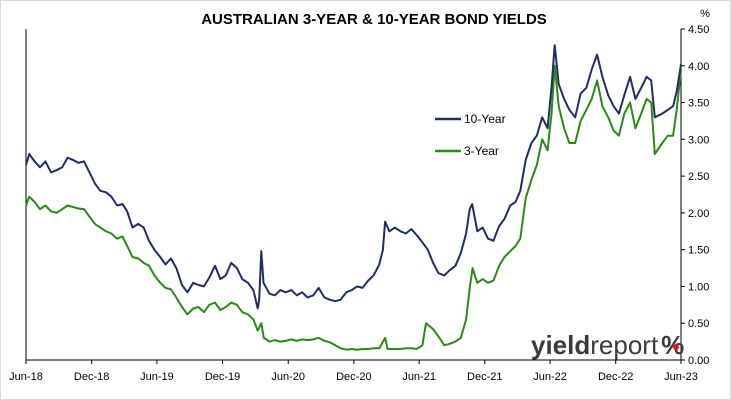 This screenshot has height=400, width=731. What do you see at coordinates (374, 19) in the screenshot?
I see `chart-title: AUSTRALIAN 3-YEAR & 10-YEAR BOND YIELDS` at bounding box center [374, 19].